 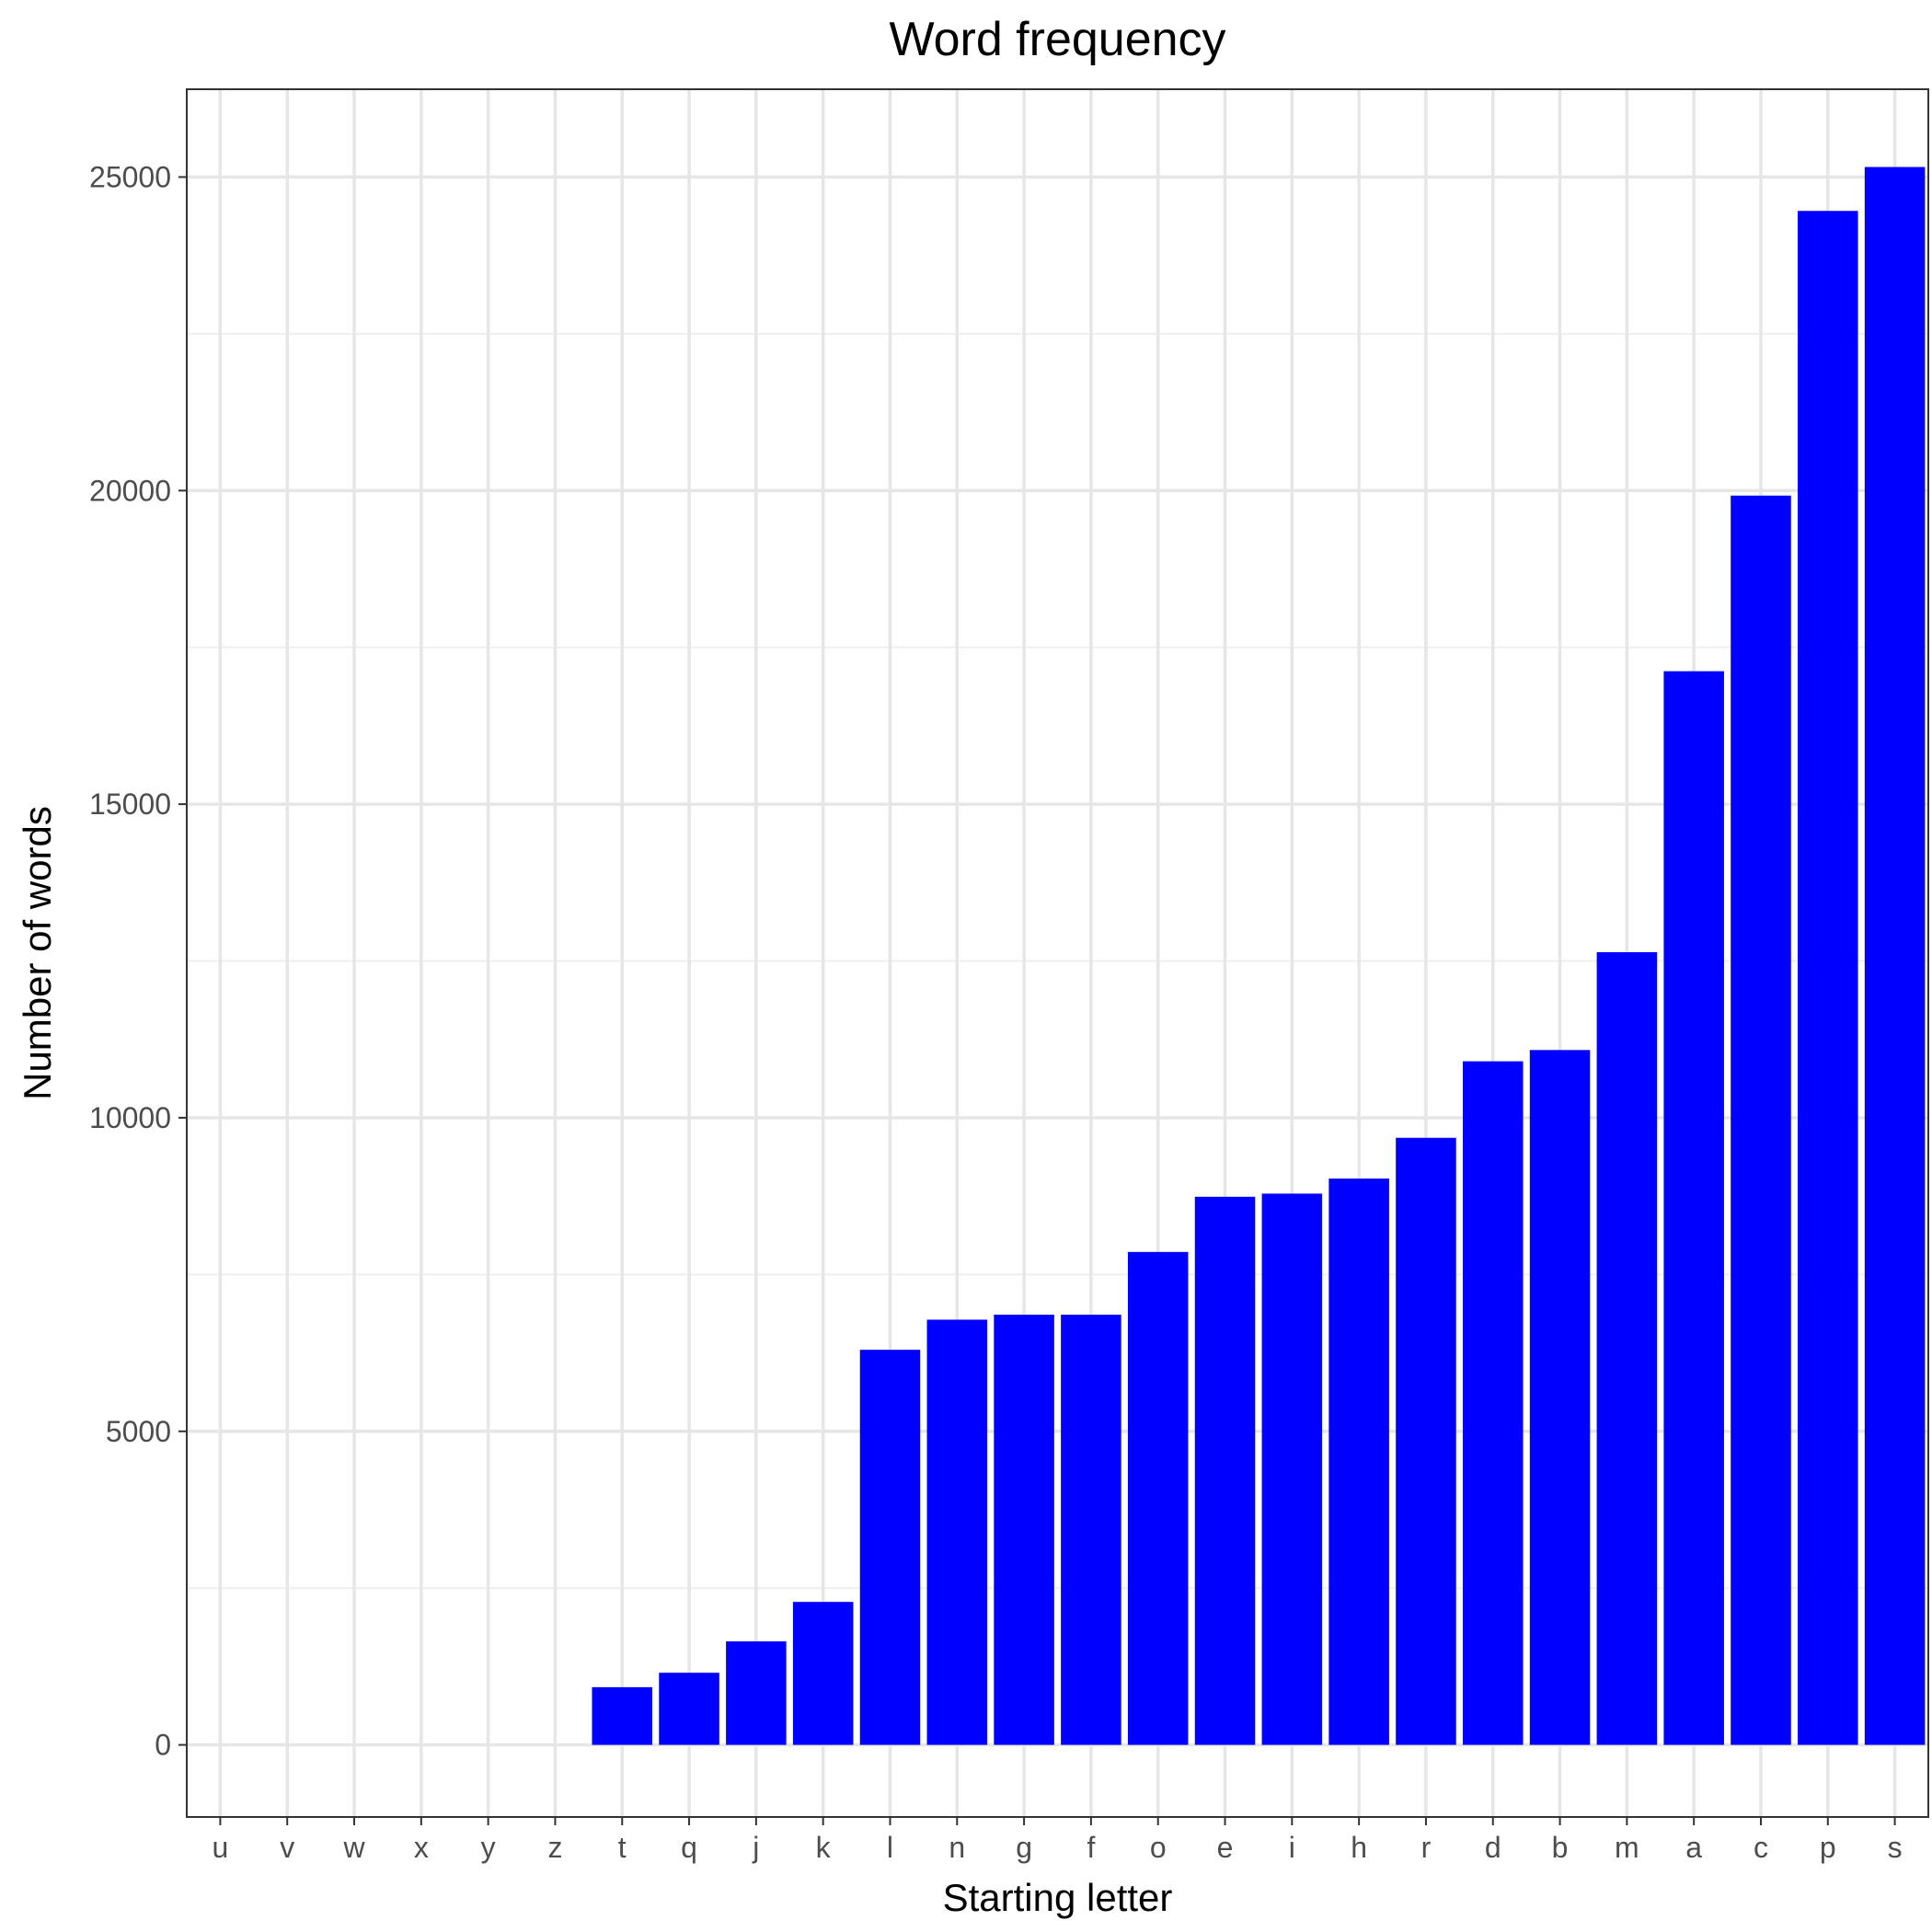 What do you see at coordinates (1895, 956) in the screenshot?
I see `bar-s` at bounding box center [1895, 956].